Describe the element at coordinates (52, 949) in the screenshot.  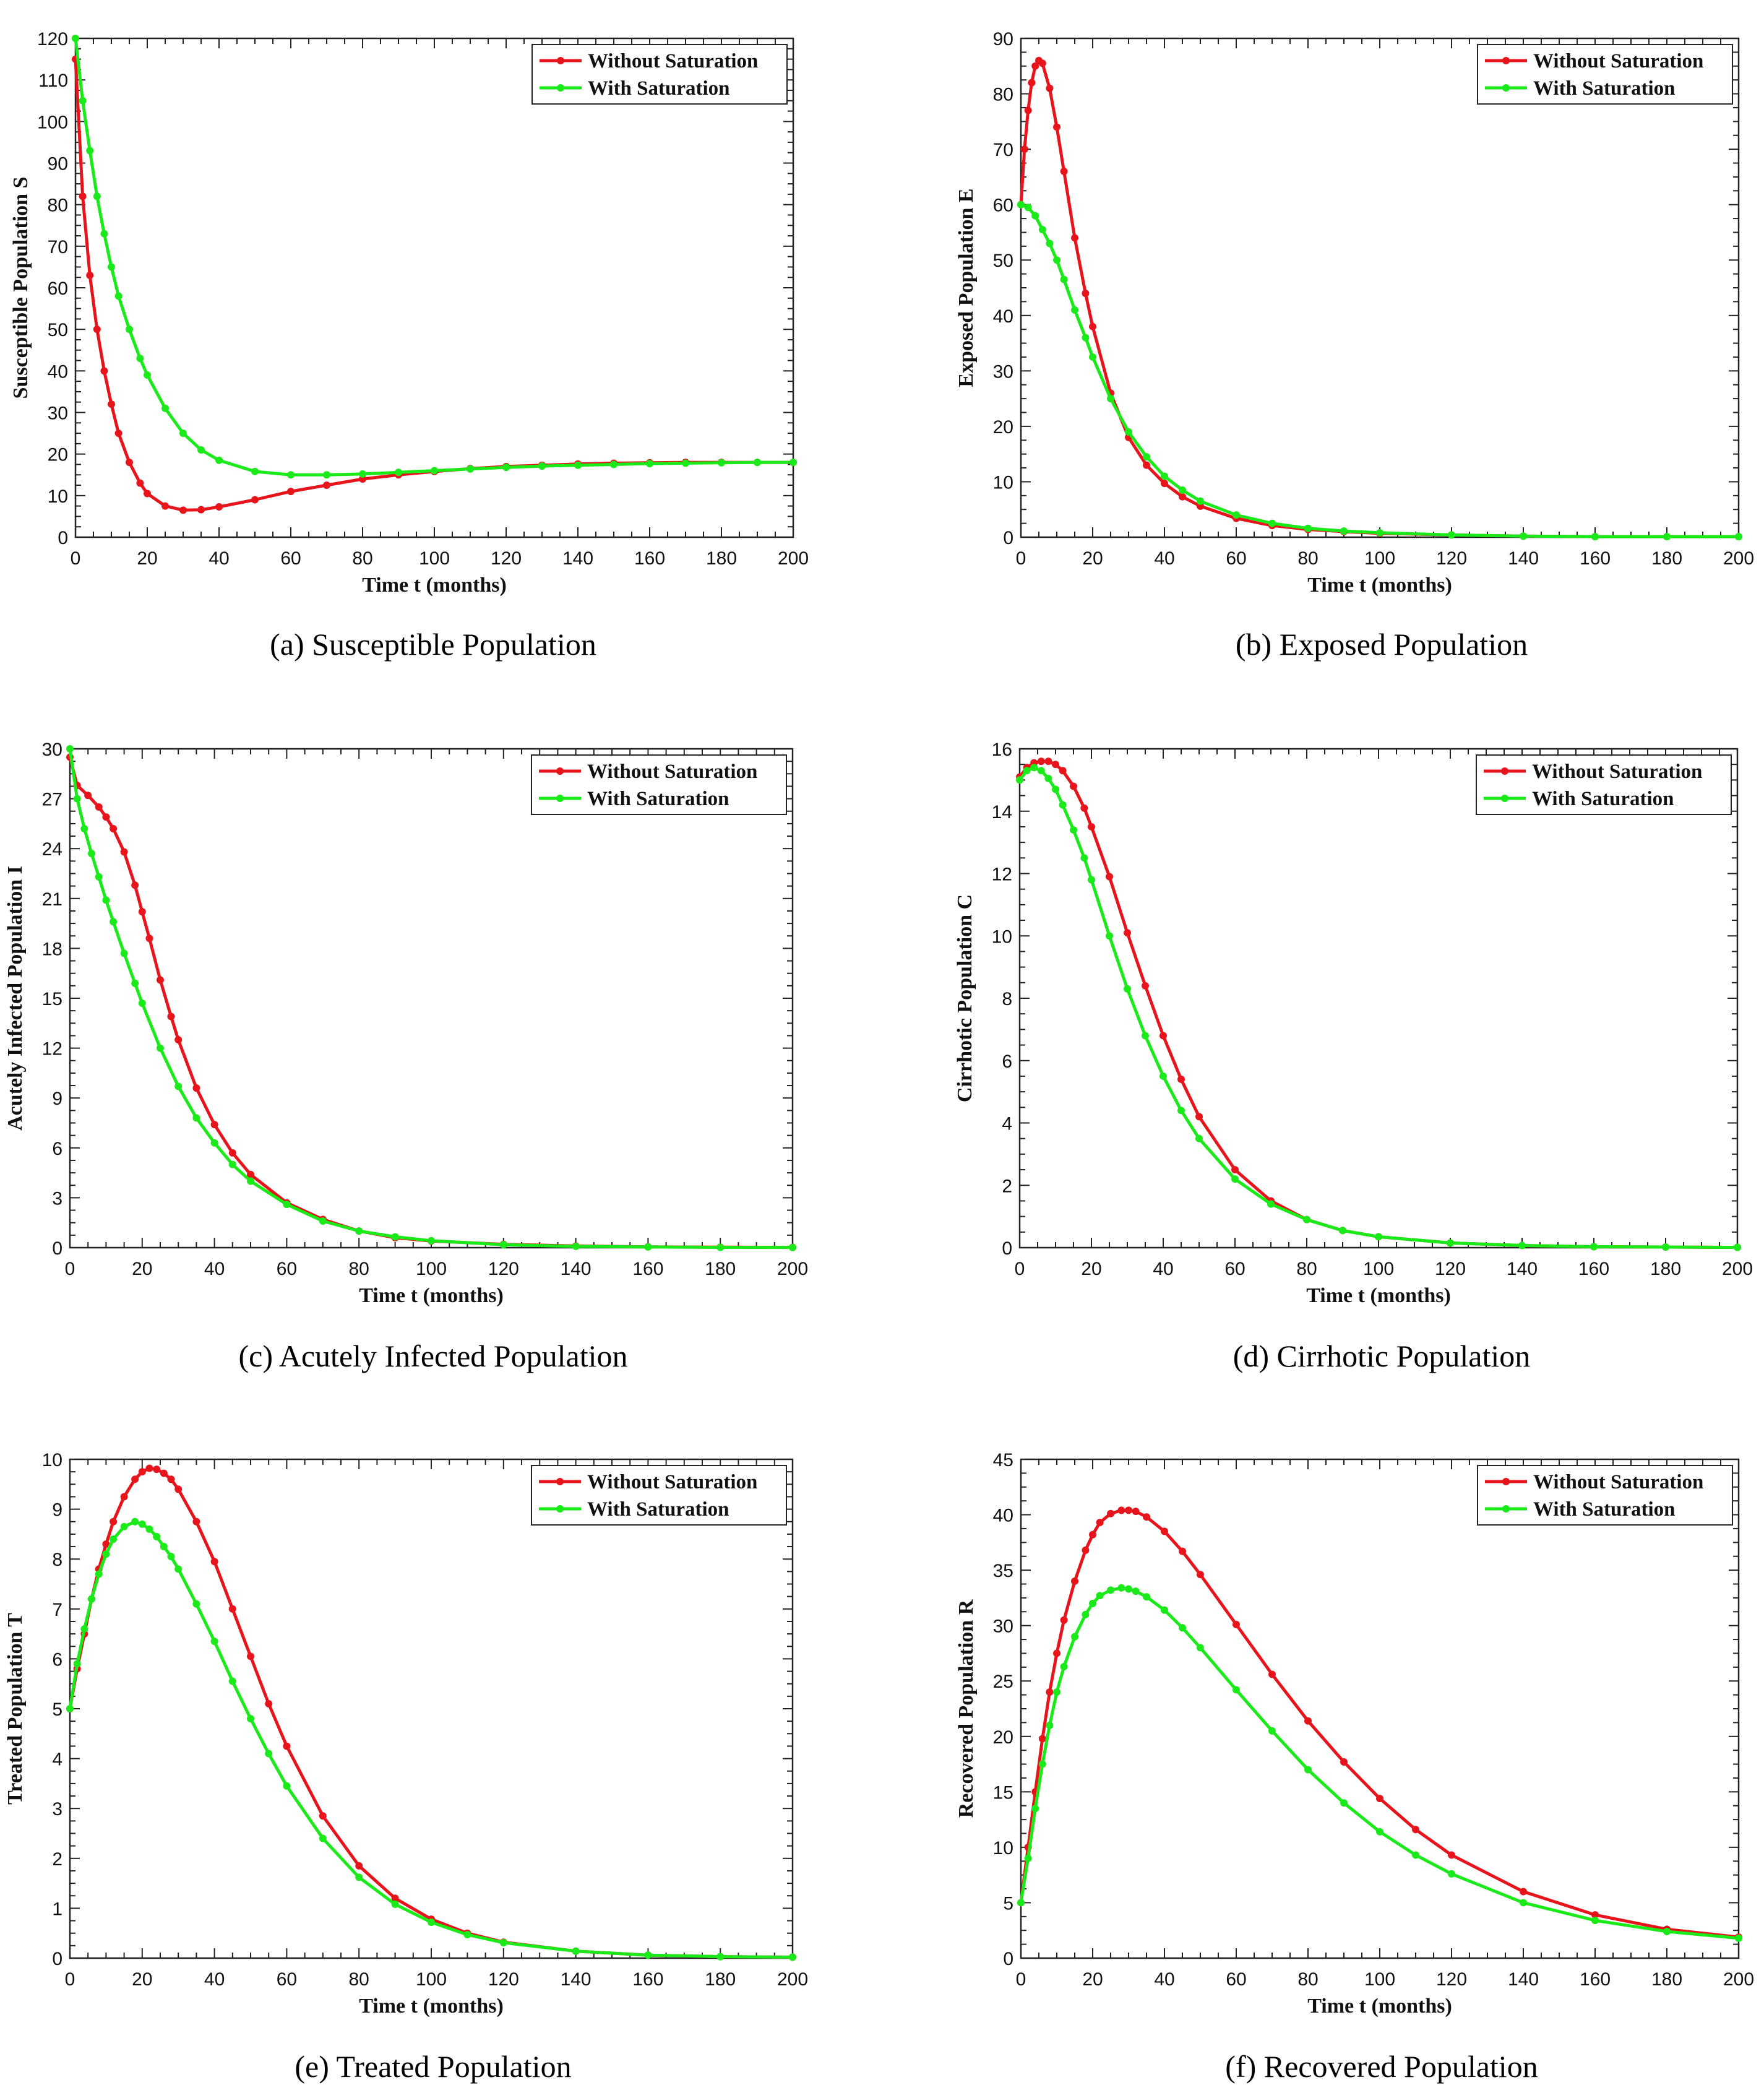
I see `y-tick-label: 18` at that location.